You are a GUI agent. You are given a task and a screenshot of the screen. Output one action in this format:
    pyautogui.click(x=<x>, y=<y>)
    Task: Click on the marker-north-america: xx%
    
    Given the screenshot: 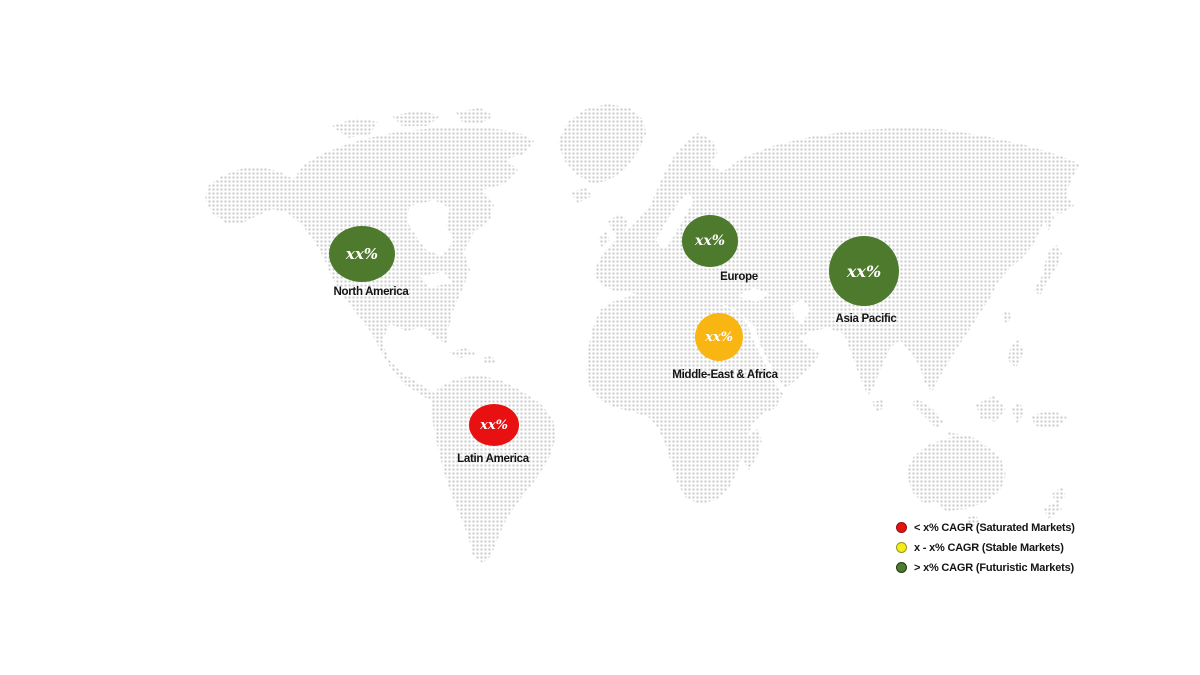 What is the action you would take?
    pyautogui.click(x=362, y=254)
    